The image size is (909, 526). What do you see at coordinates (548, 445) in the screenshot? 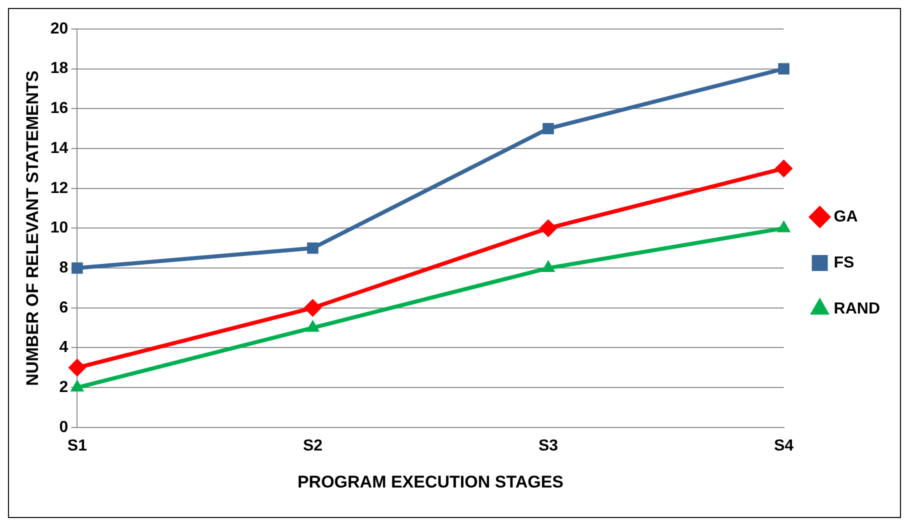
I see `x-tick-label: S3` at bounding box center [548, 445].